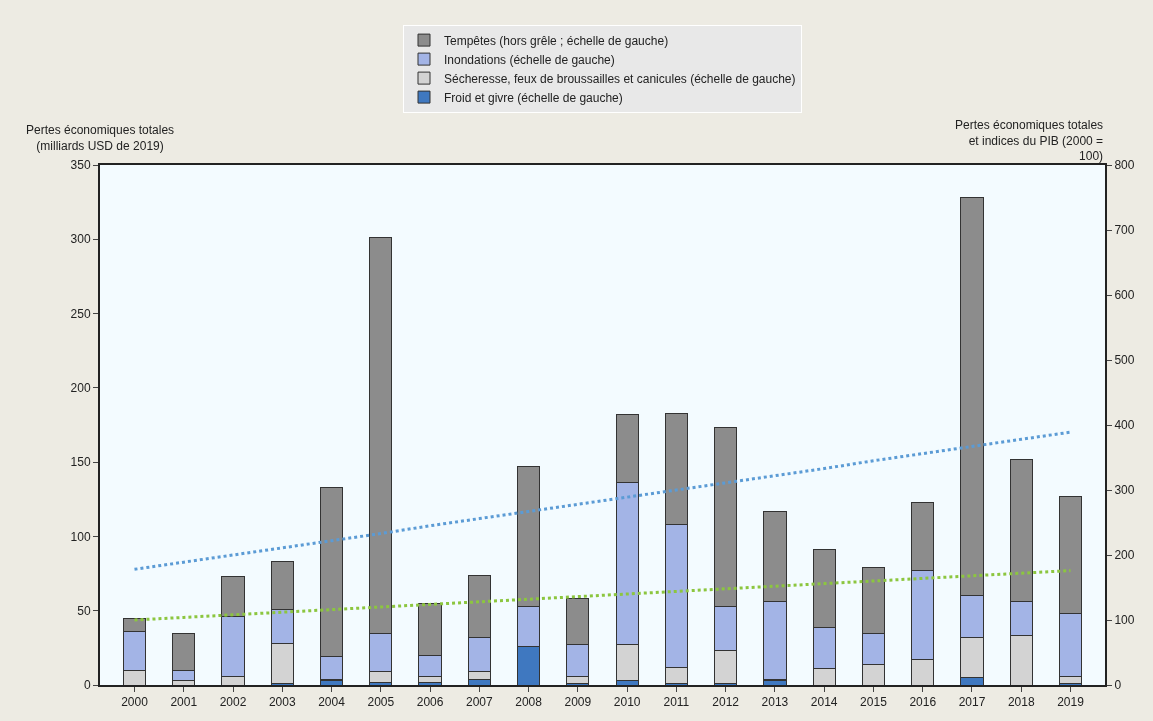 The height and width of the screenshot is (721, 1153). I want to click on legend-label: Froid et givre (échelle de gauche), so click(533, 97).